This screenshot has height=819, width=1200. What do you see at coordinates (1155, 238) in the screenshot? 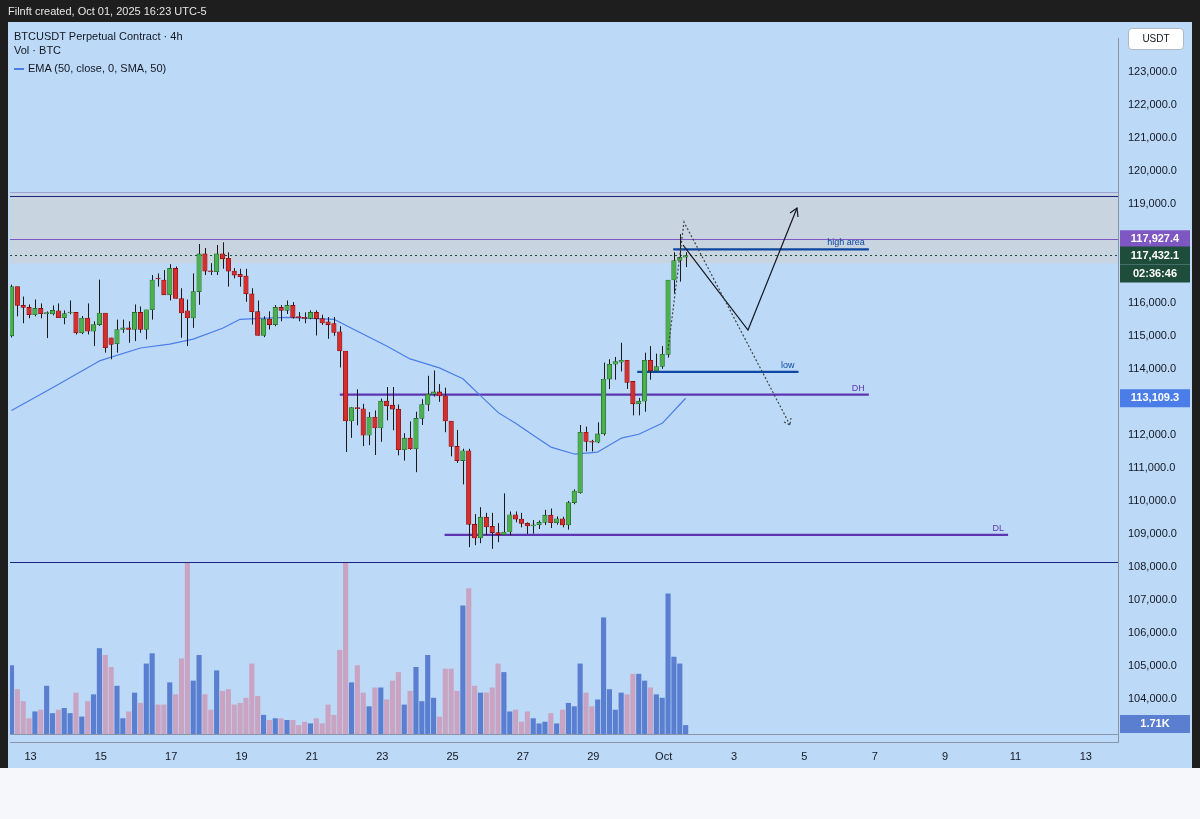
I see `ref-line-label: 117,927.4` at bounding box center [1155, 238].